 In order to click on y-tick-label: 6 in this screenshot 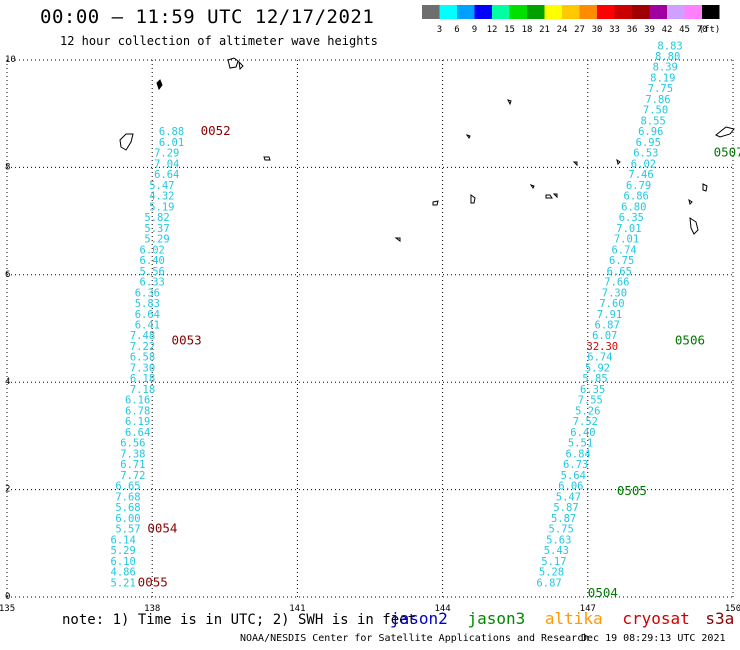, I will do `click(7, 275)`.